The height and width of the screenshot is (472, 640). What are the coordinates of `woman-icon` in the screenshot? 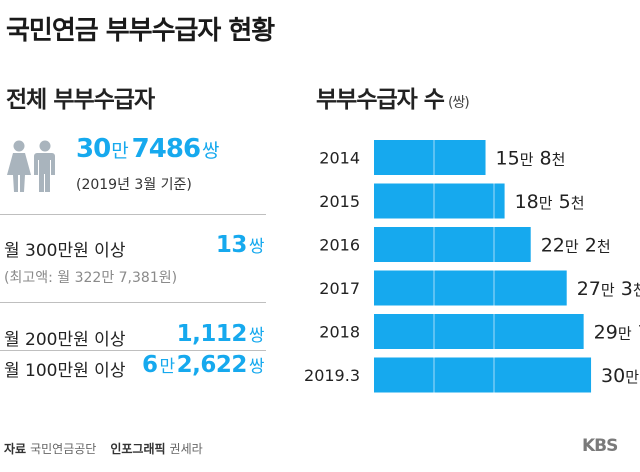 It's located at (19, 166).